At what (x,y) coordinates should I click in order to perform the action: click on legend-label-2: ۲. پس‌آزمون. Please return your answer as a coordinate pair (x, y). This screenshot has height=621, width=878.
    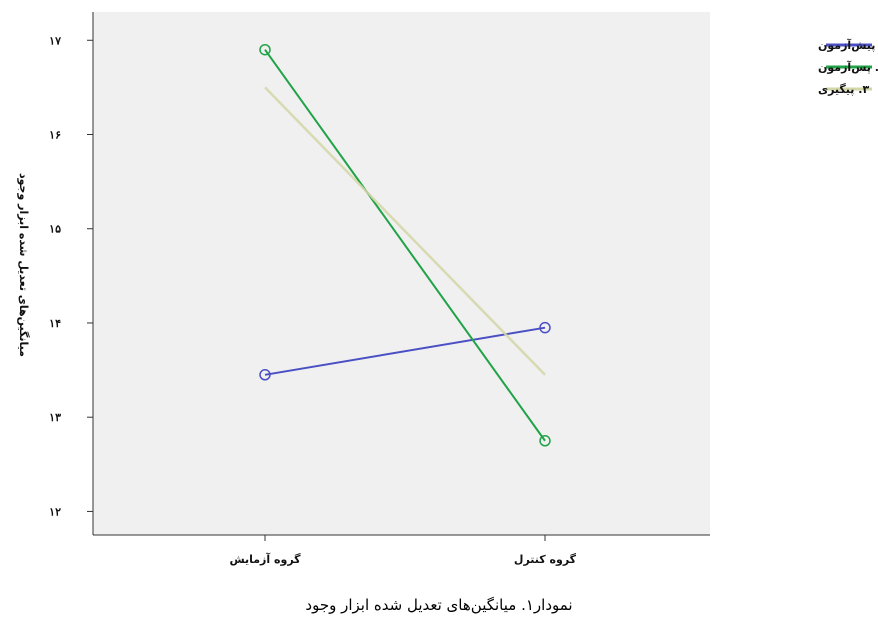
    Looking at the image, I should click on (848, 67).